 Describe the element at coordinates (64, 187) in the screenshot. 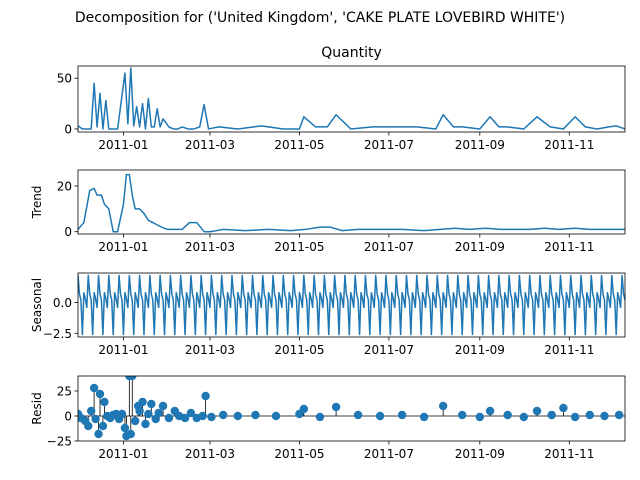

I see `y-tick-label: 20` at that location.